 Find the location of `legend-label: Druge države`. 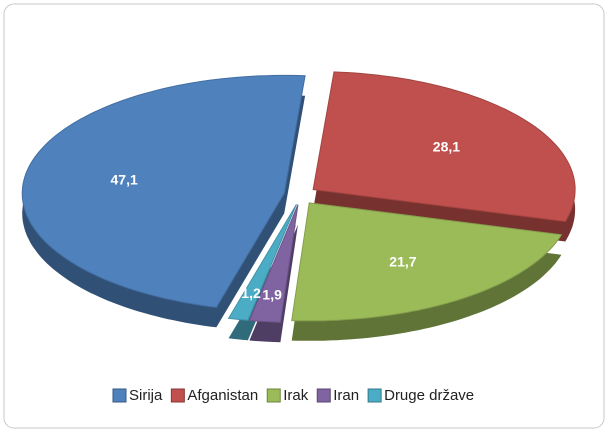

legend-label: Druge države is located at coordinates (429, 395).